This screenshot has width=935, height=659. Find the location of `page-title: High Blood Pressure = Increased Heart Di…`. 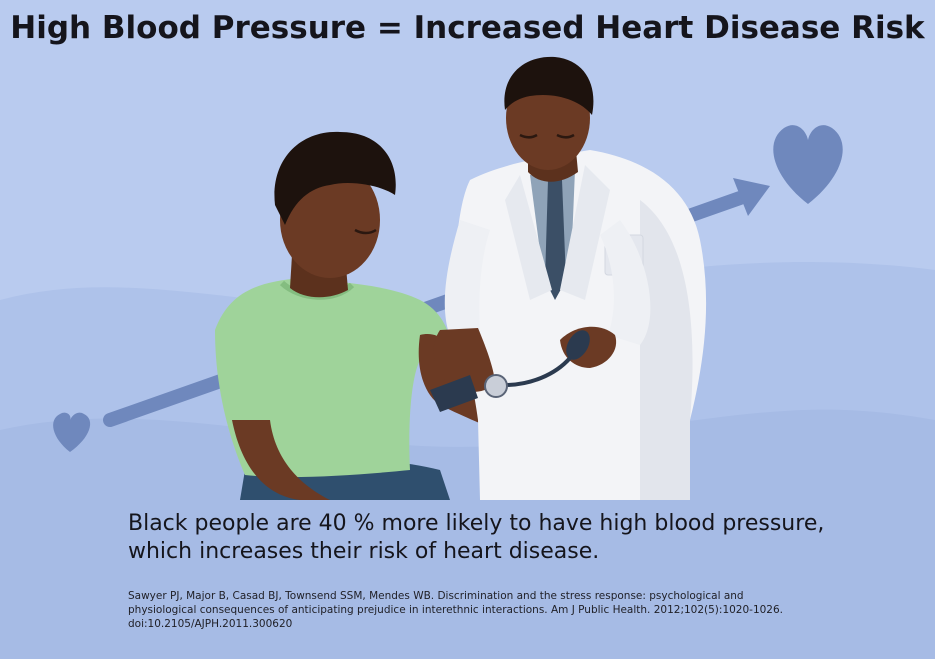

page-title: High Blood Pressure = Increased Heart Di… is located at coordinates (467, 28).